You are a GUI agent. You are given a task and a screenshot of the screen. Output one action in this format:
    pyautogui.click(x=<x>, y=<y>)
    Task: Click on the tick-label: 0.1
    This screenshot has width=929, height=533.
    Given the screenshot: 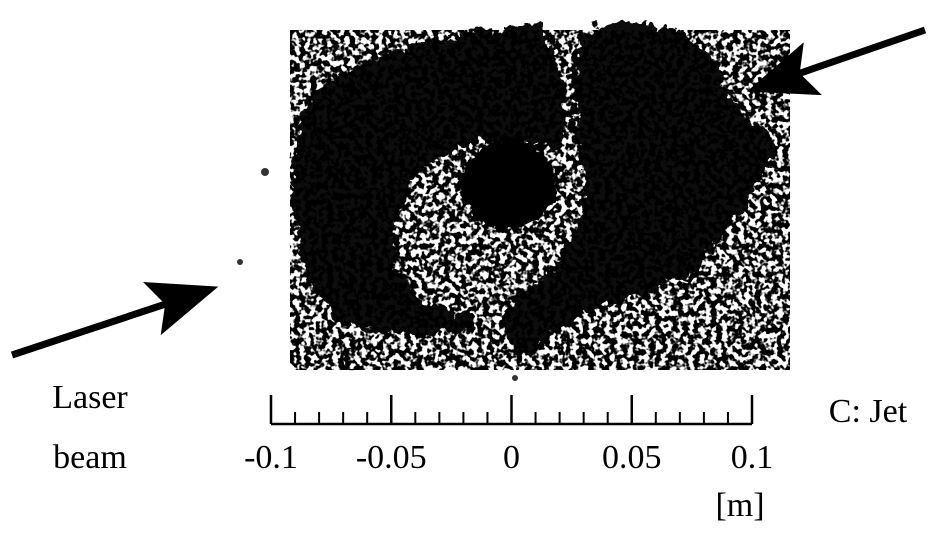 What is the action you would take?
    pyautogui.click(x=752, y=457)
    